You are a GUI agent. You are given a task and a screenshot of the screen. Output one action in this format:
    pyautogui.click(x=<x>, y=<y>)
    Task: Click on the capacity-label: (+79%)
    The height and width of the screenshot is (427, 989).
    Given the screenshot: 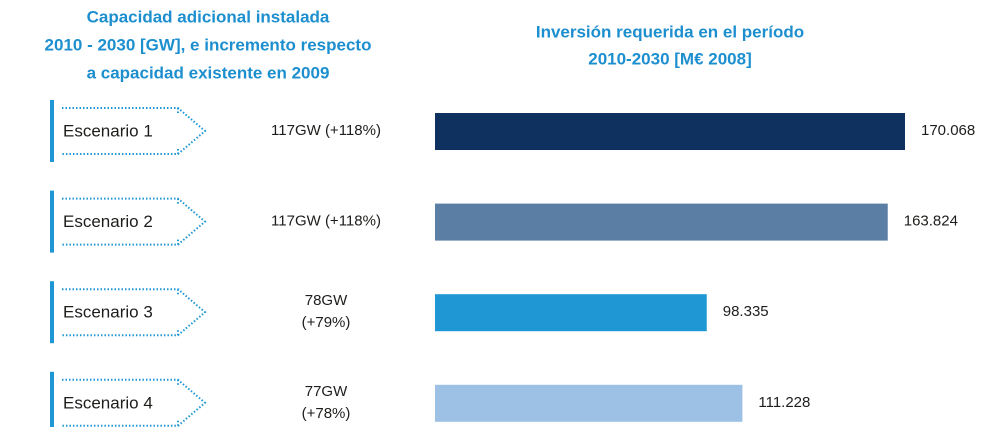 What is the action you would take?
    pyautogui.click(x=326, y=322)
    